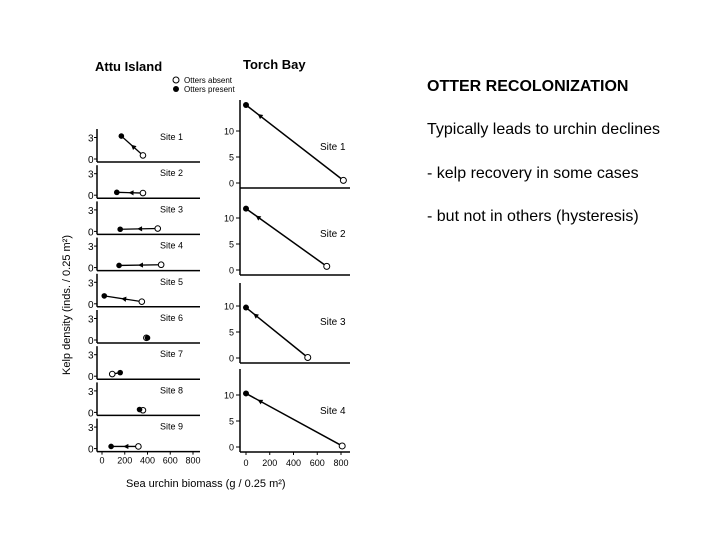 Image resolution: width=720 pixels, height=540 pixels. What do you see at coordinates (91, 413) in the screenshot?
I see `attu-site-8-y-tick-label-0: 0` at bounding box center [91, 413].